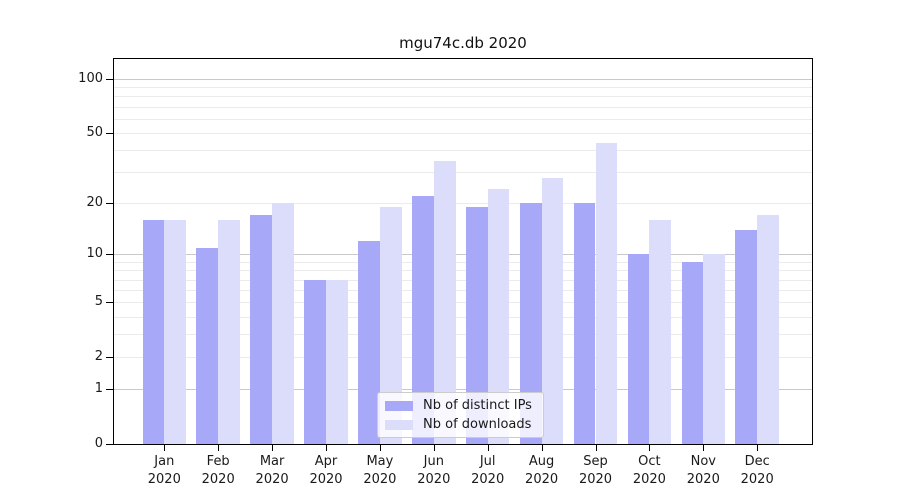 This screenshot has width=900, height=500. I want to click on x-axis-tick-label: Oct 2020, so click(649, 470).